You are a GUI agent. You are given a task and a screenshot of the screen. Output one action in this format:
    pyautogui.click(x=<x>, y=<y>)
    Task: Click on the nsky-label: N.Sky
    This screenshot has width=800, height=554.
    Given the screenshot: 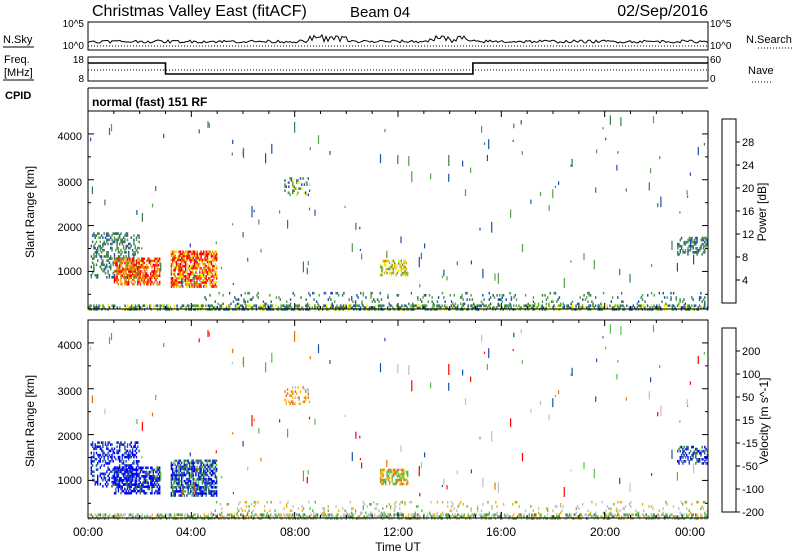 What is the action you would take?
    pyautogui.click(x=18, y=40)
    